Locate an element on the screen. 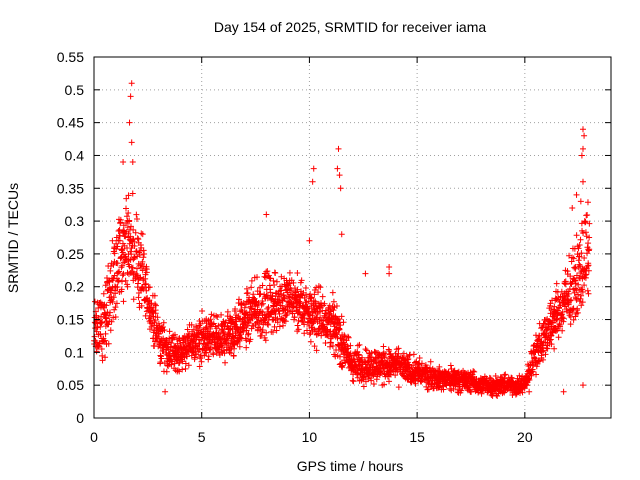  y-tick-label: 0 is located at coordinates (80, 418).